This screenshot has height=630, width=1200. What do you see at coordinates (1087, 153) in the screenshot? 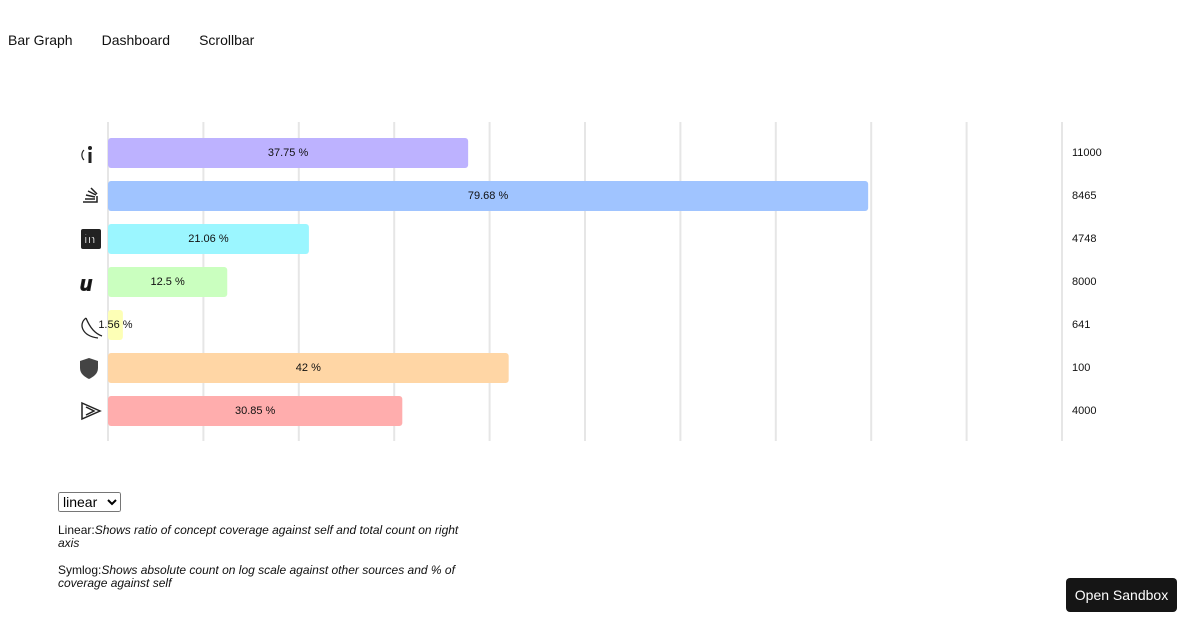
I see `total-label: 11000` at bounding box center [1087, 153].